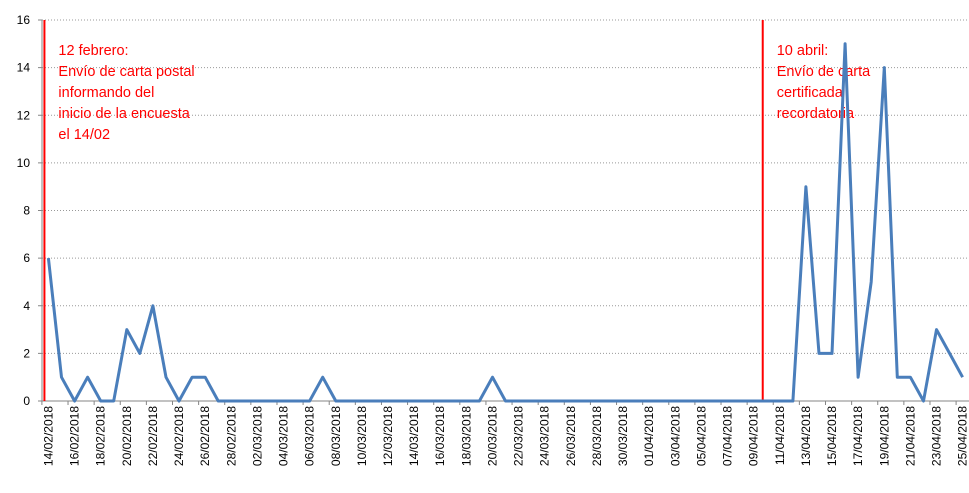 The height and width of the screenshot is (493, 969). I want to click on x-tick-group: 17/04/2018, so click(858, 436).